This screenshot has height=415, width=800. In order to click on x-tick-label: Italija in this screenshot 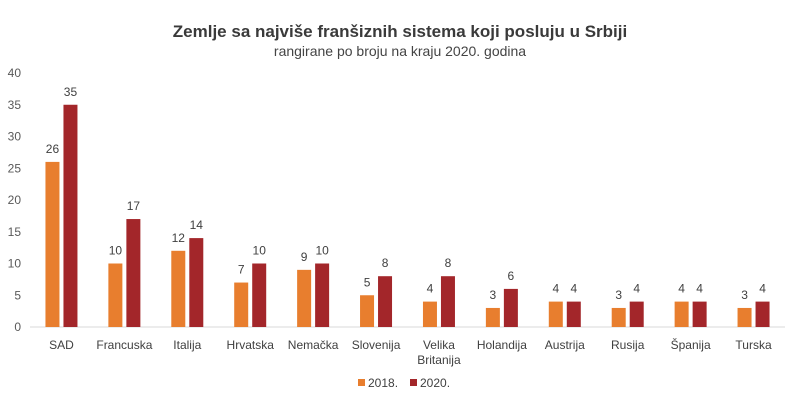, I will do `click(187, 345)`.